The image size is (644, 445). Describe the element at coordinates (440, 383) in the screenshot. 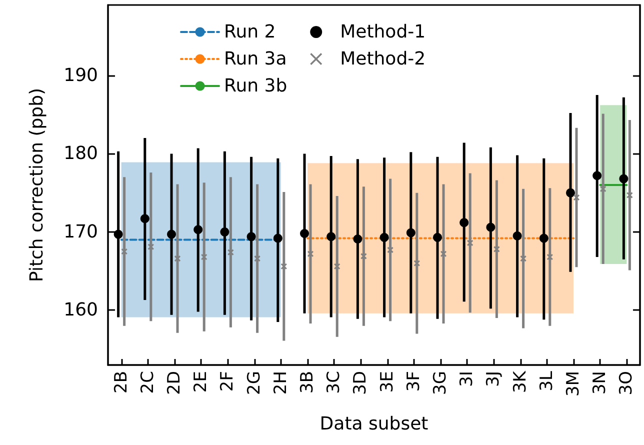

I see `x-tick-label: 3G` at that location.